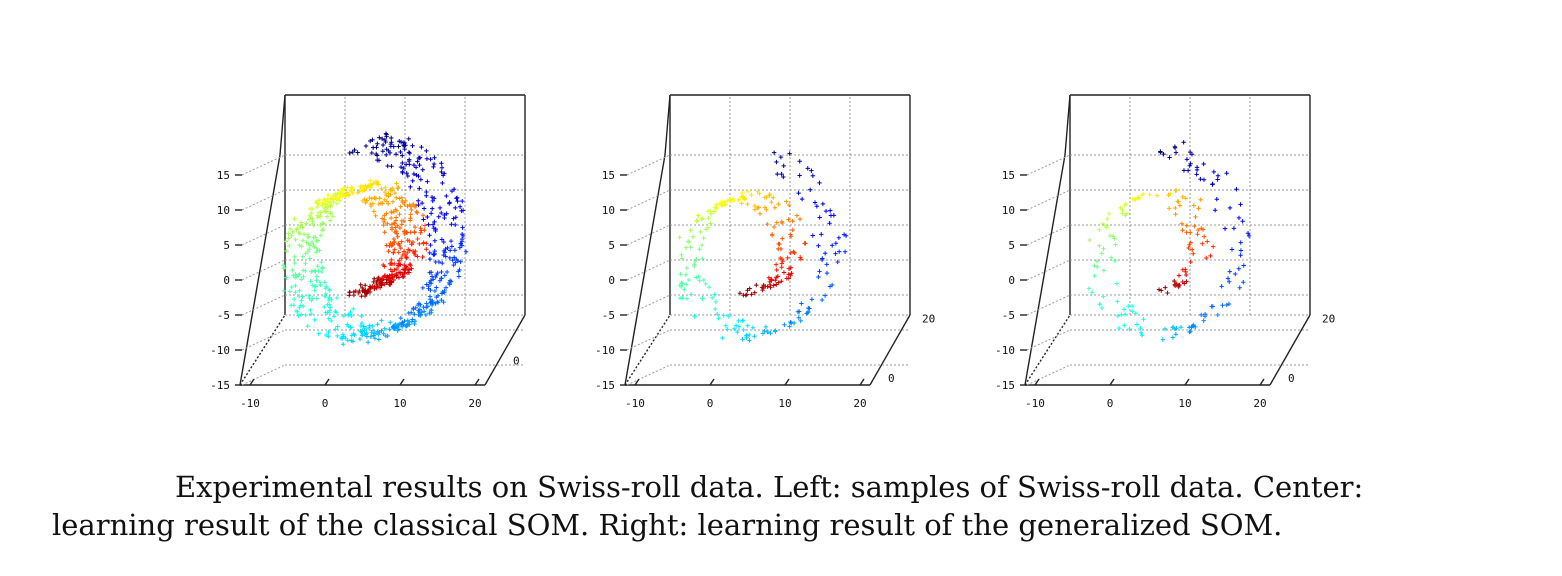 Image resolution: width=1562 pixels, height=576 pixels. What do you see at coordinates (1328, 319) in the screenshot?
I see `y-tick-label: 20` at bounding box center [1328, 319].